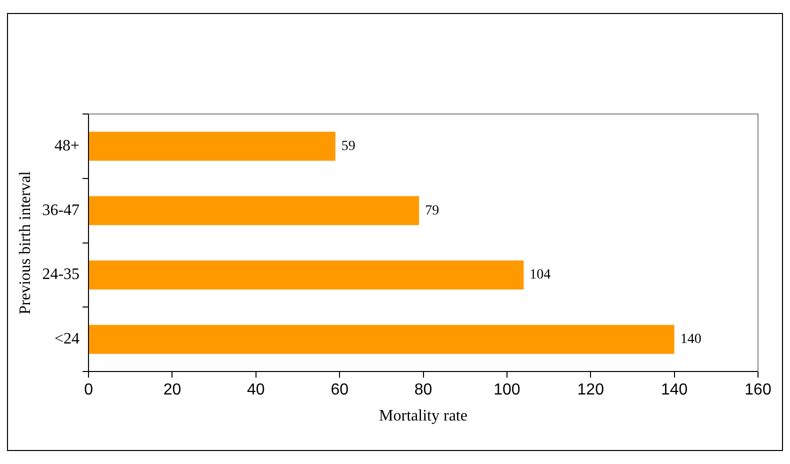 The image size is (790, 464). Describe the element at coordinates (423, 416) in the screenshot. I see `x-axis-title: Mortality rate` at that location.